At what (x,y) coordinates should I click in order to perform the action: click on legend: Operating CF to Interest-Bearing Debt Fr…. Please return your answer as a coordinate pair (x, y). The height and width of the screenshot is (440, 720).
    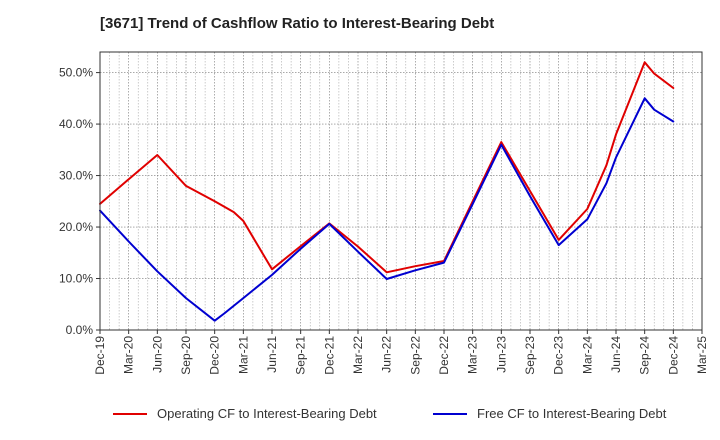
    Looking at the image, I should click on (360, 415).